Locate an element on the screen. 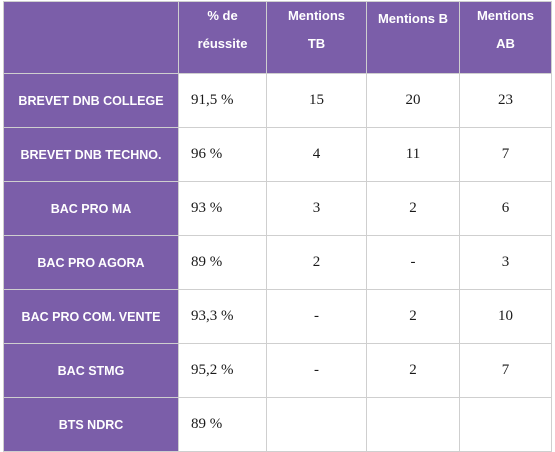 Image resolution: width=555 pixels, height=452 pixels. table-row: BAC PRO MA 93 % 3 2 6 is located at coordinates (277, 208).